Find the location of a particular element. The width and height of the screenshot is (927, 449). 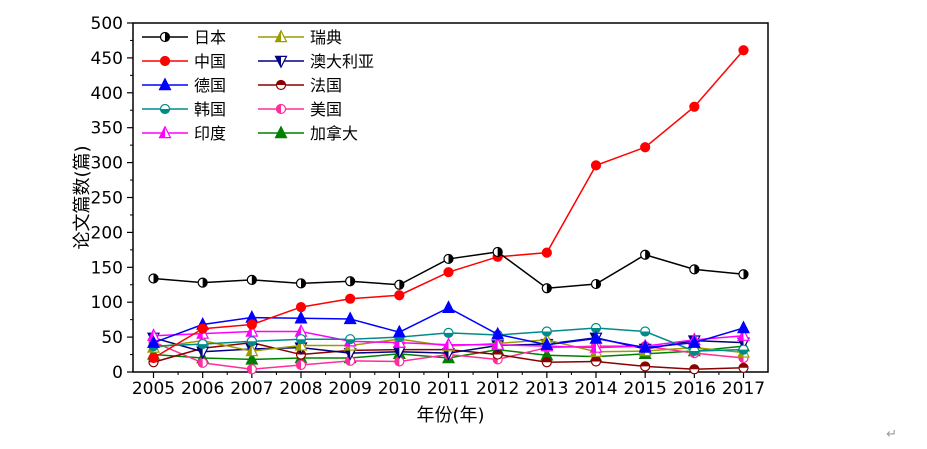

legend-item-australia: 澳大利亚 is located at coordinates (316, 61).